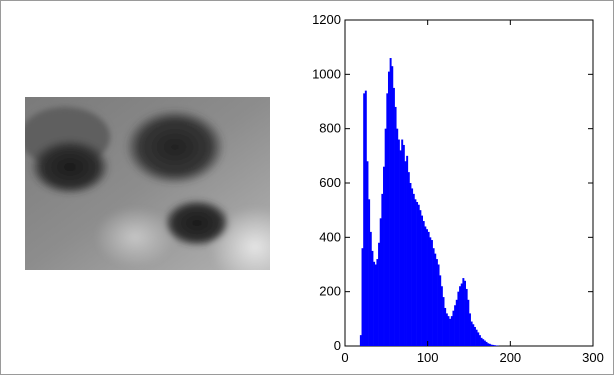  What do you see at coordinates (330, 182) in the screenshot?
I see `y-tick-label: 600` at bounding box center [330, 182].